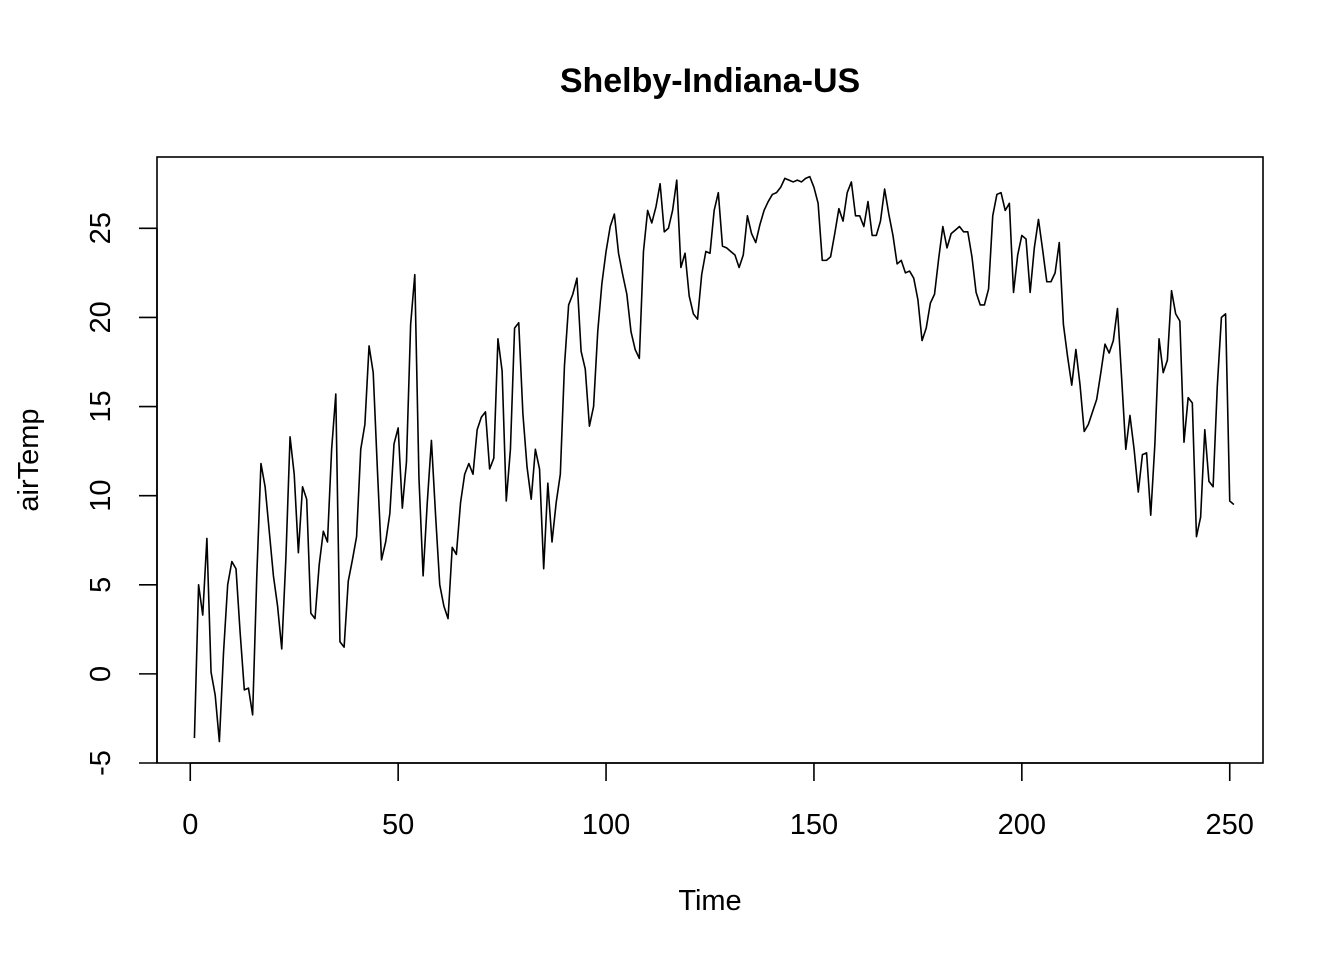  I want to click on y-tick-label: 15, so click(101, 406).